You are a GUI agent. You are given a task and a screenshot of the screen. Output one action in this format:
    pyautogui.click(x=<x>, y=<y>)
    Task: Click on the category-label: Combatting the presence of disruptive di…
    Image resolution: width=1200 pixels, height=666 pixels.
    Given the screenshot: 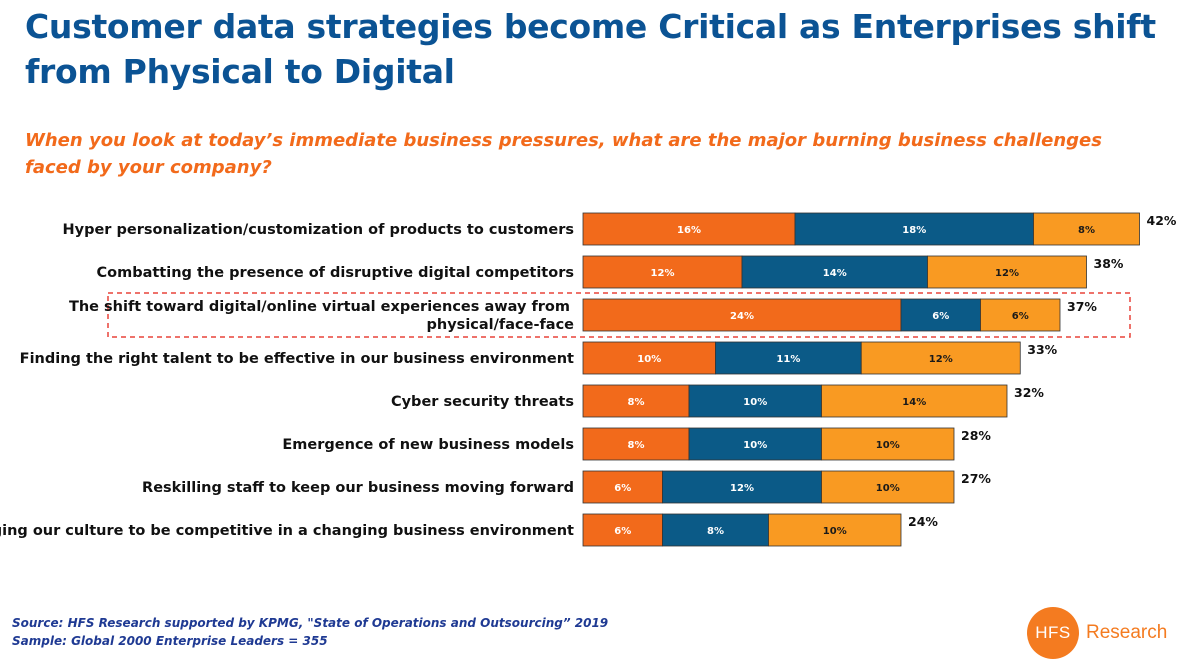 What is the action you would take?
    pyautogui.click(x=335, y=273)
    